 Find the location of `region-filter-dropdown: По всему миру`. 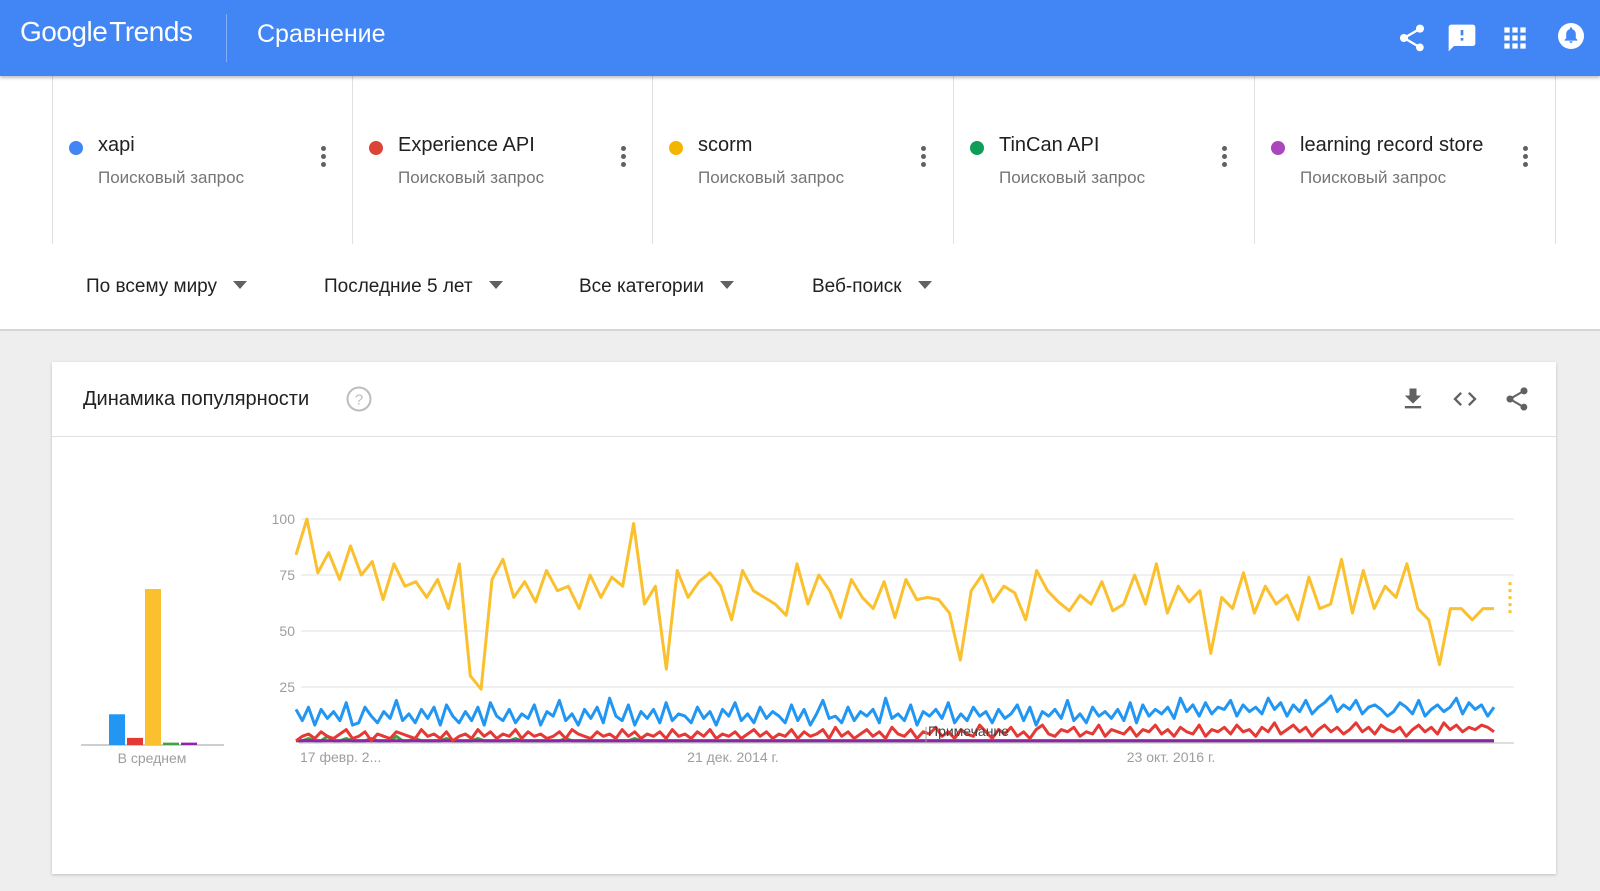

region-filter-dropdown: По всему миру is located at coordinates (167, 287).